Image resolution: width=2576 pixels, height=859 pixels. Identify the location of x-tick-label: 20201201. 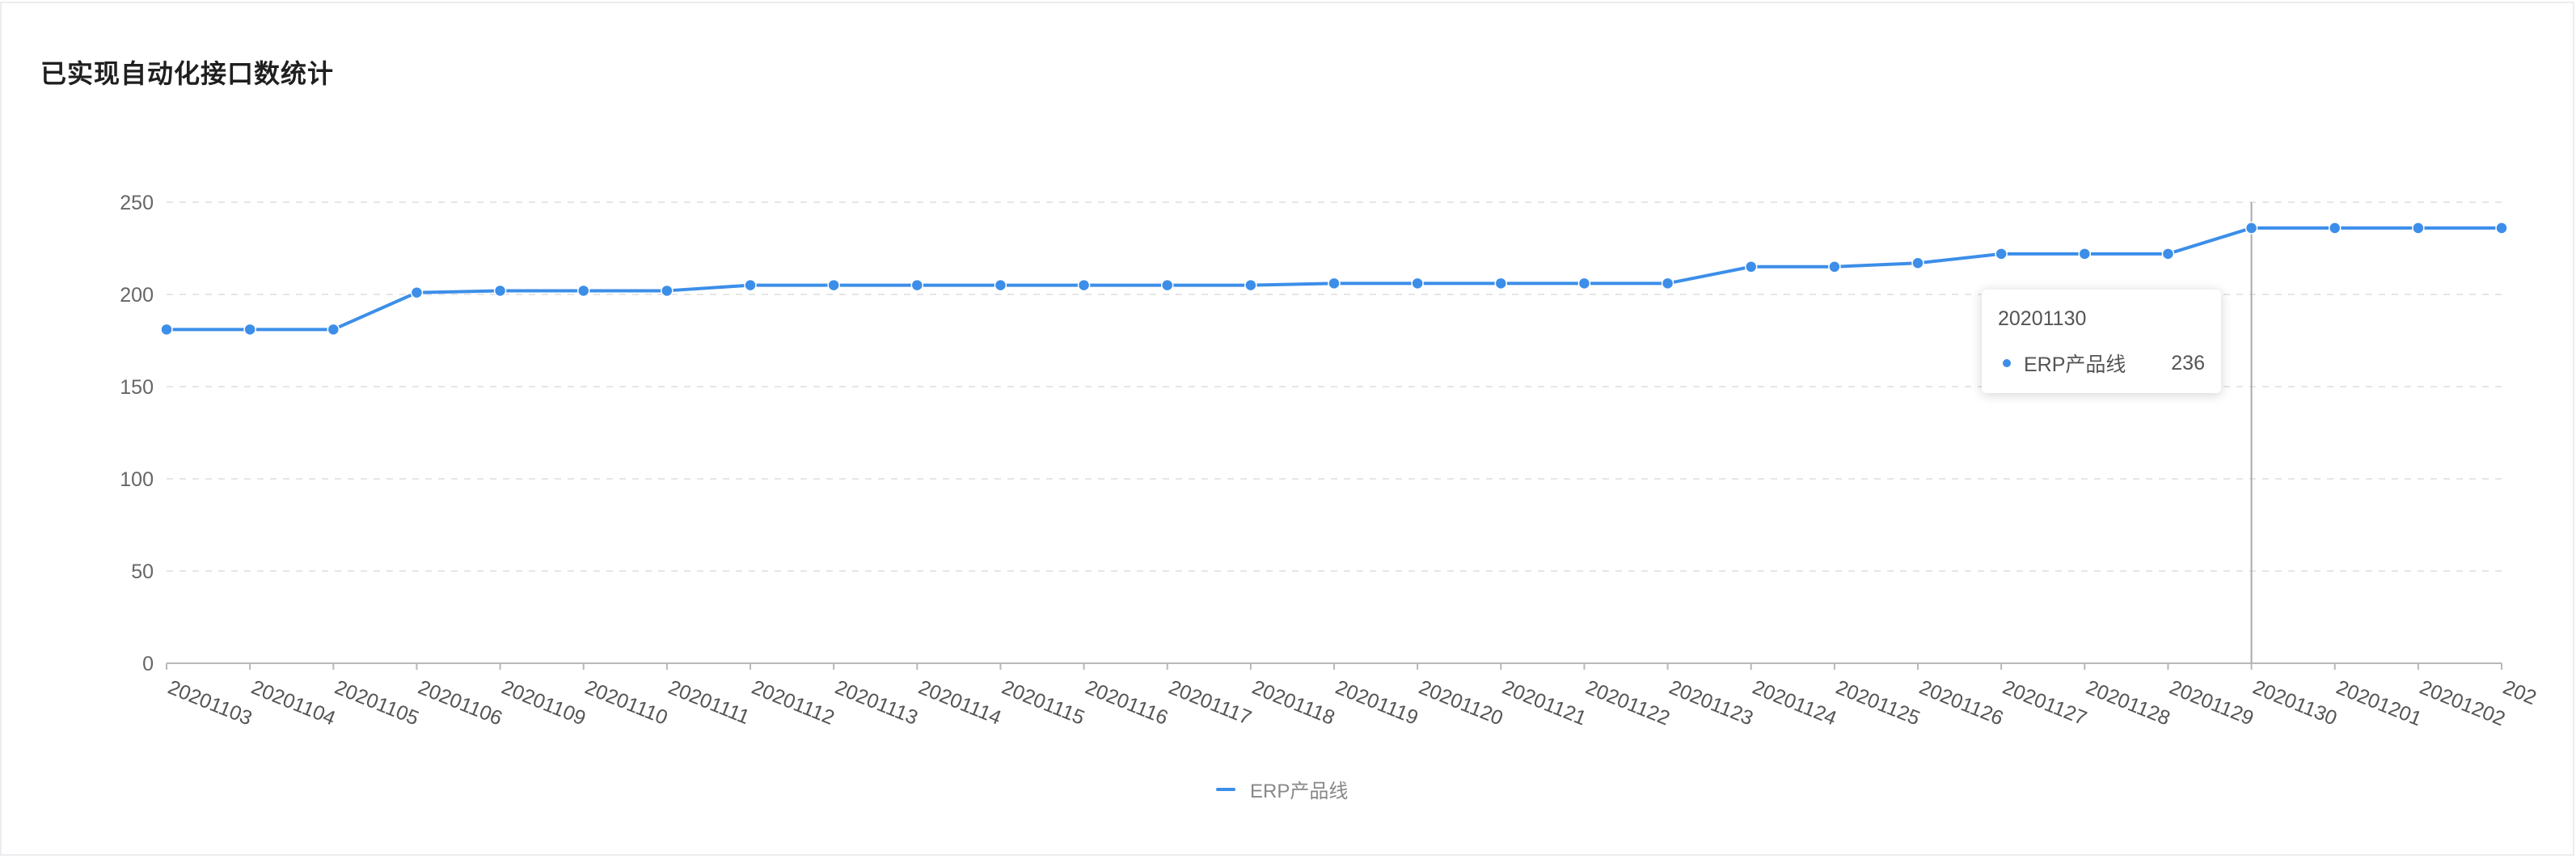
(2379, 703).